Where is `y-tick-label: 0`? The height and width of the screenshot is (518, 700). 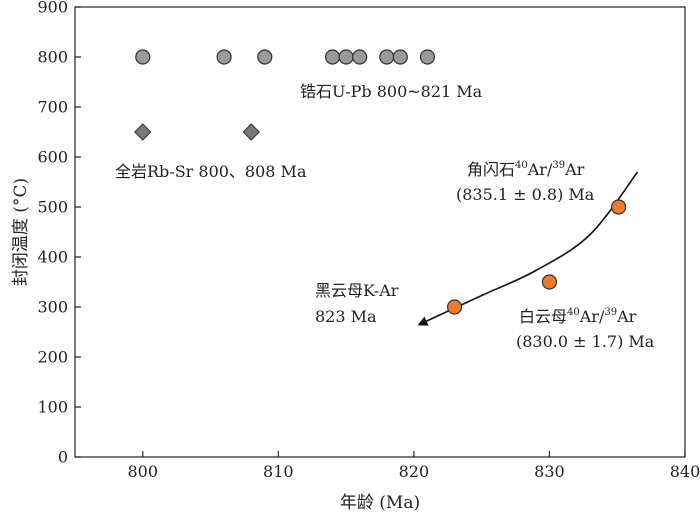 y-tick-label: 0 is located at coordinates (63, 457).